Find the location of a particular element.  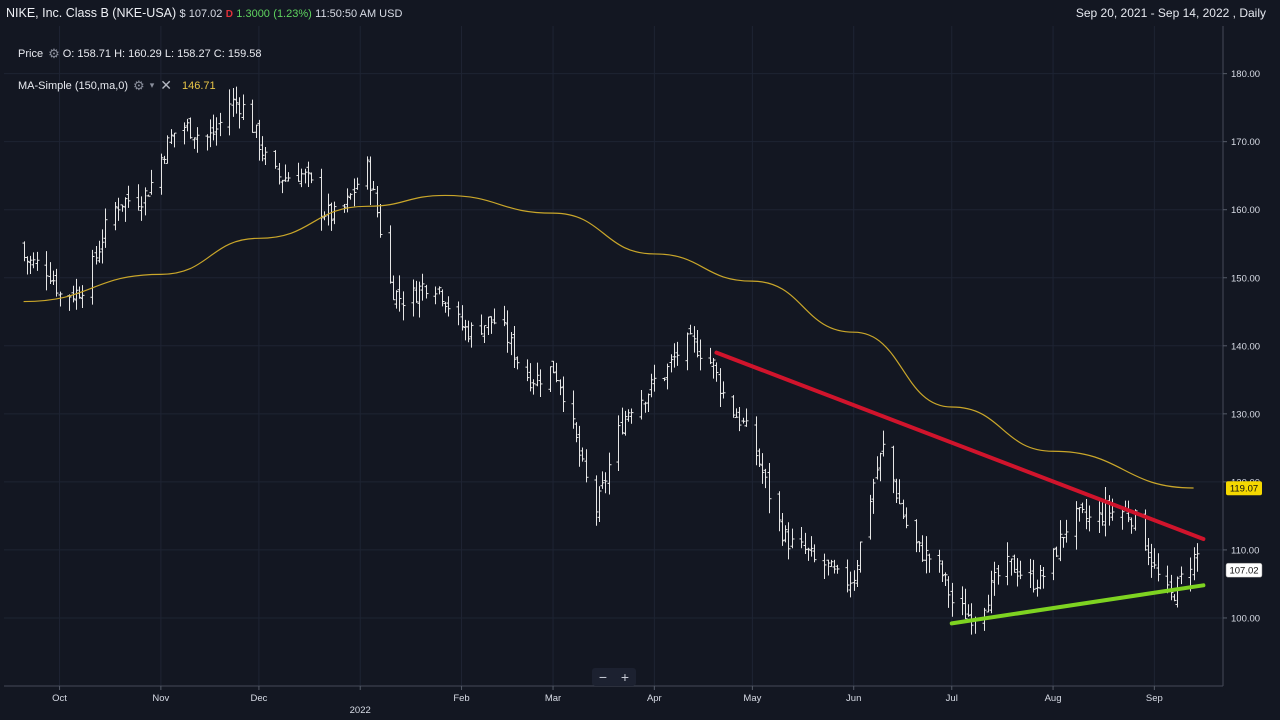

y-tick-label: 150.00 is located at coordinates (1245, 278).